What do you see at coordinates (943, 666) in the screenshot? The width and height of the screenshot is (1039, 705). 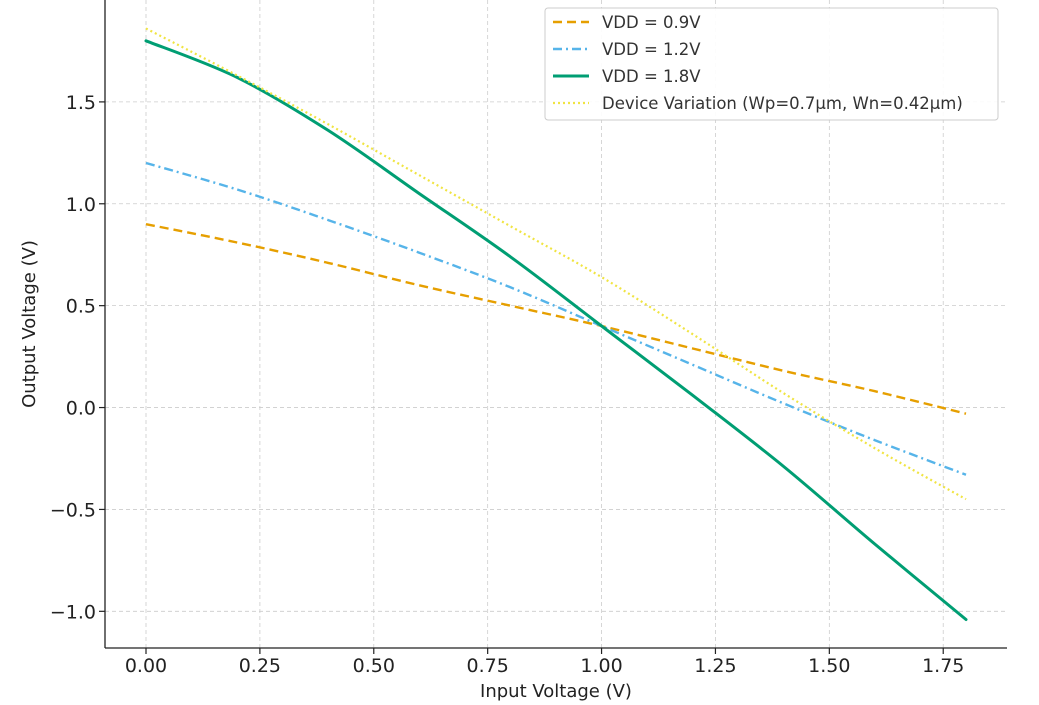 I see `x-tick-label: 1.75` at bounding box center [943, 666].